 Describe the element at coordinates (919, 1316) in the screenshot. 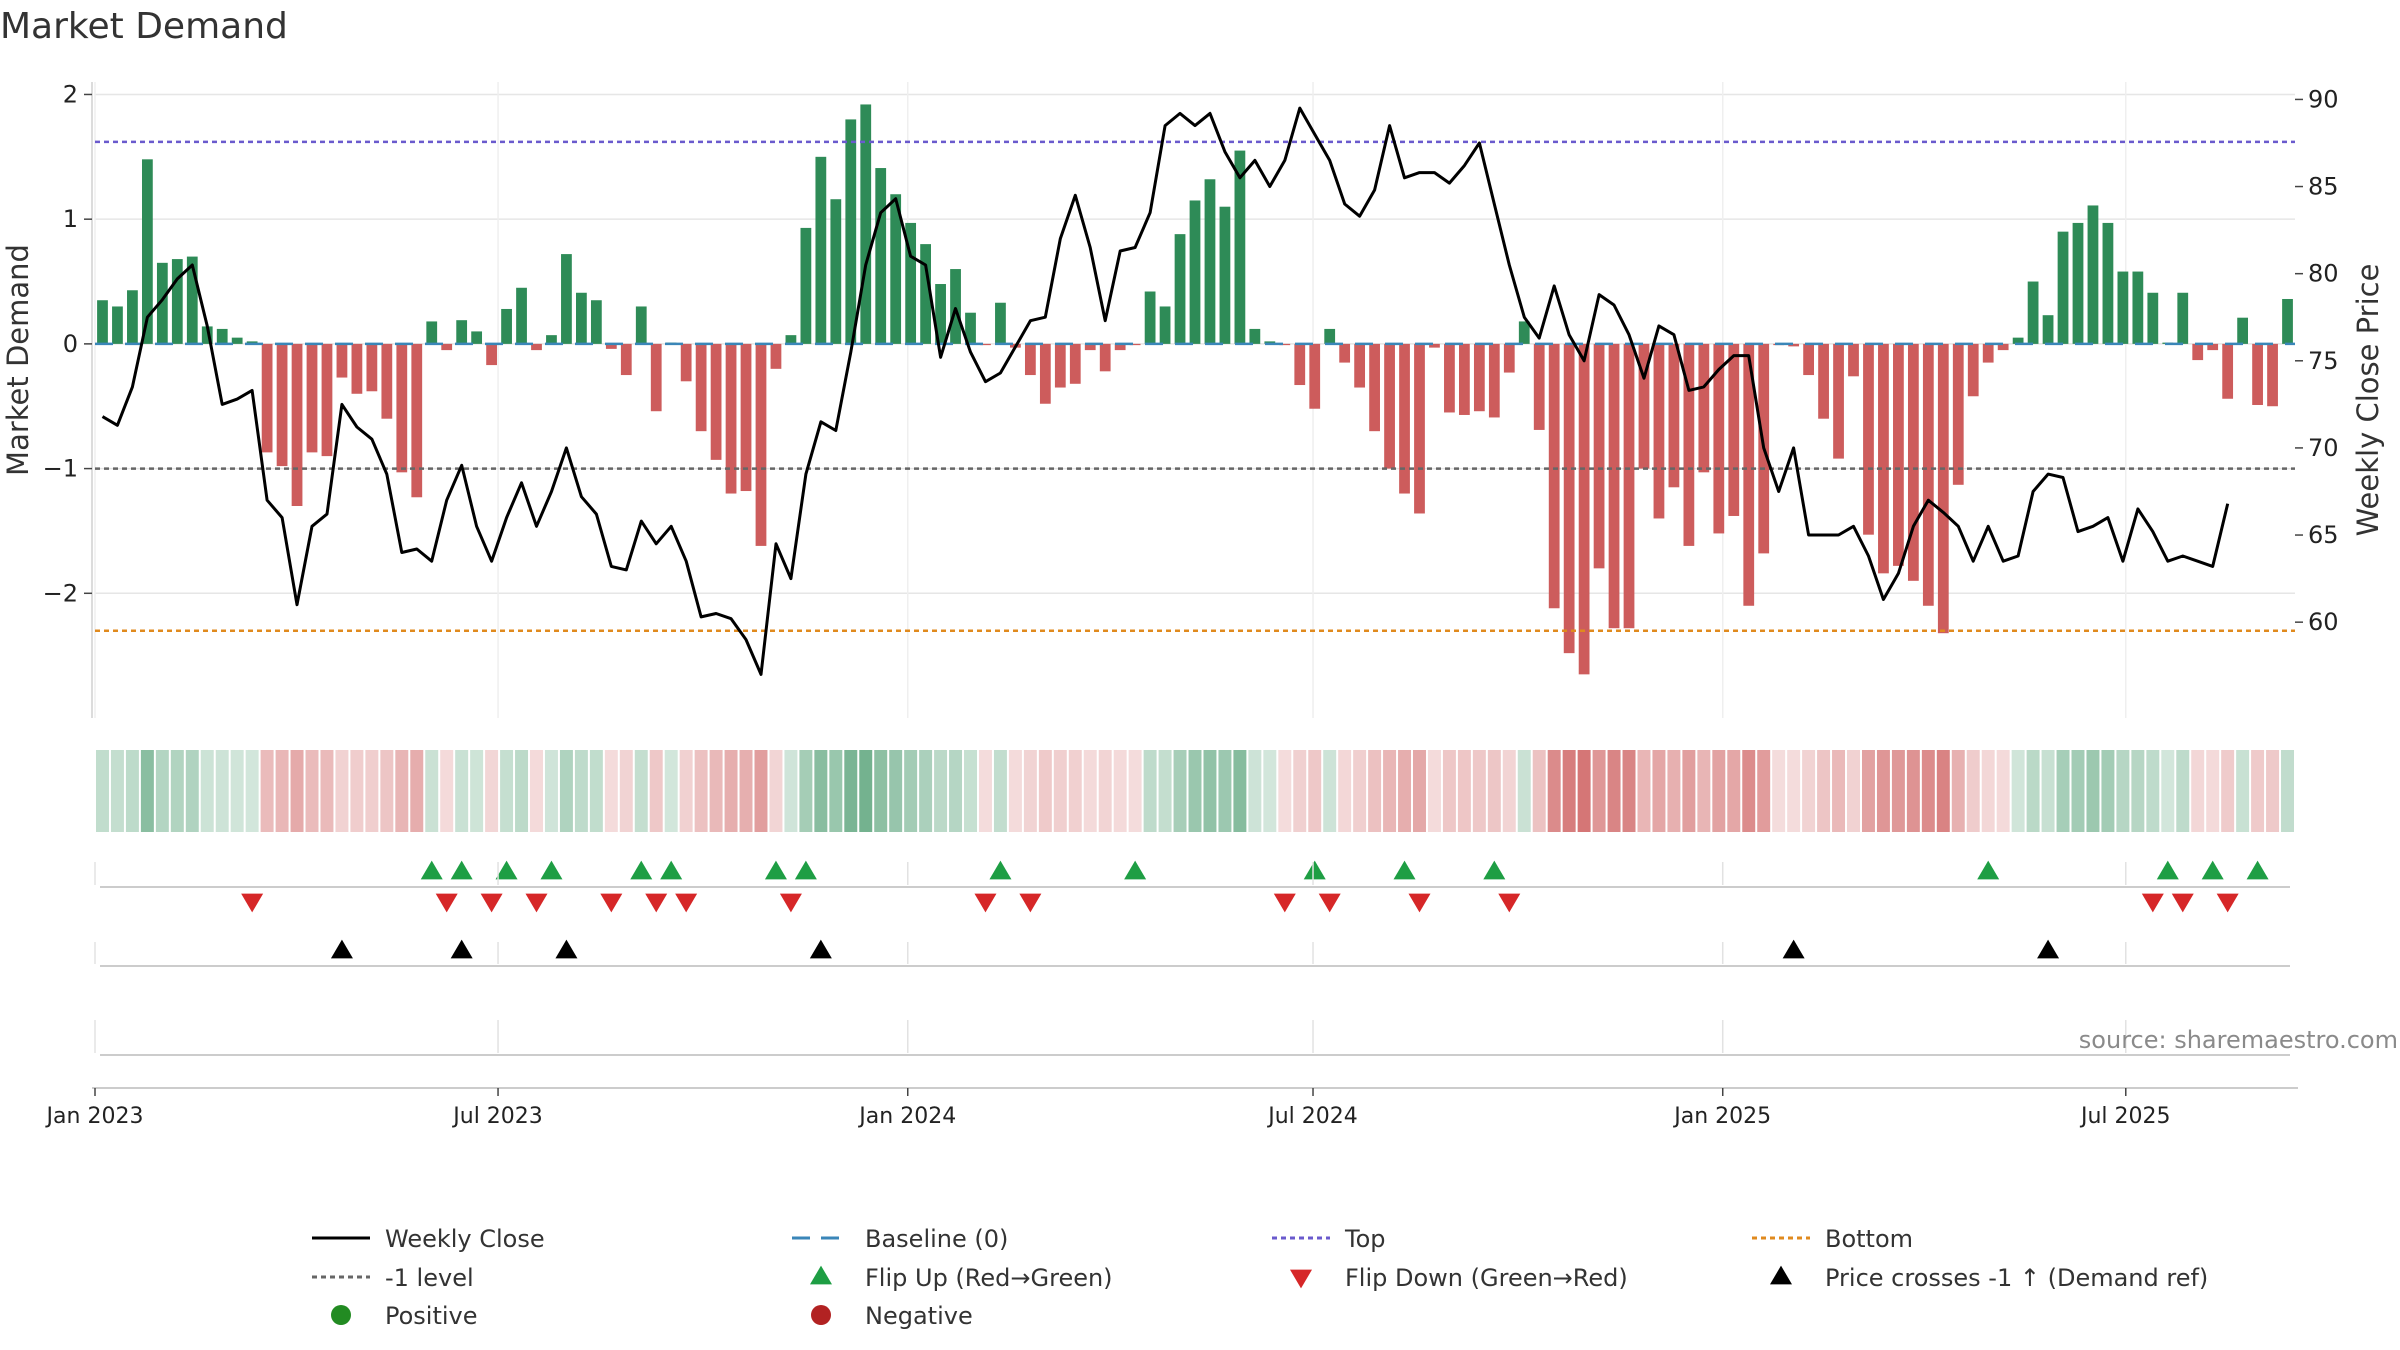

I see `legend-label: Negative` at that location.